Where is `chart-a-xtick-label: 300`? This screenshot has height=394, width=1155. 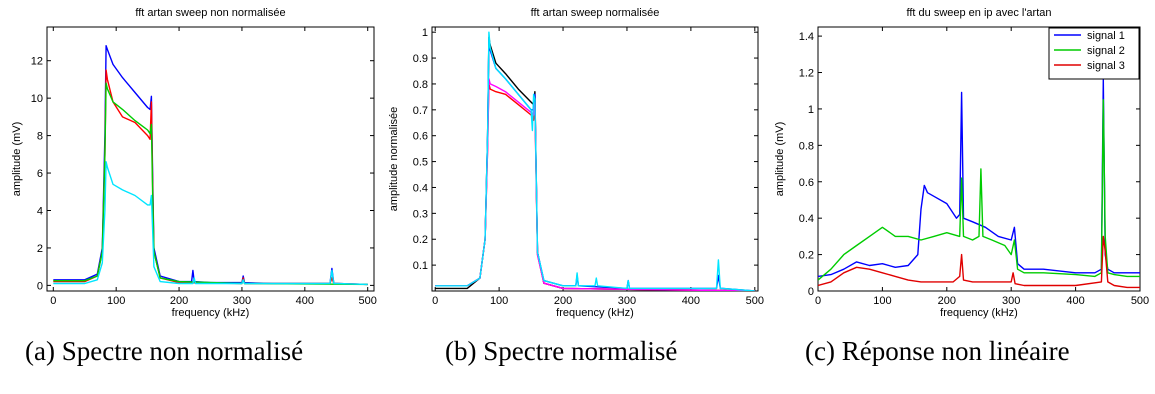 chart-a-xtick-label: 300 is located at coordinates (242, 301).